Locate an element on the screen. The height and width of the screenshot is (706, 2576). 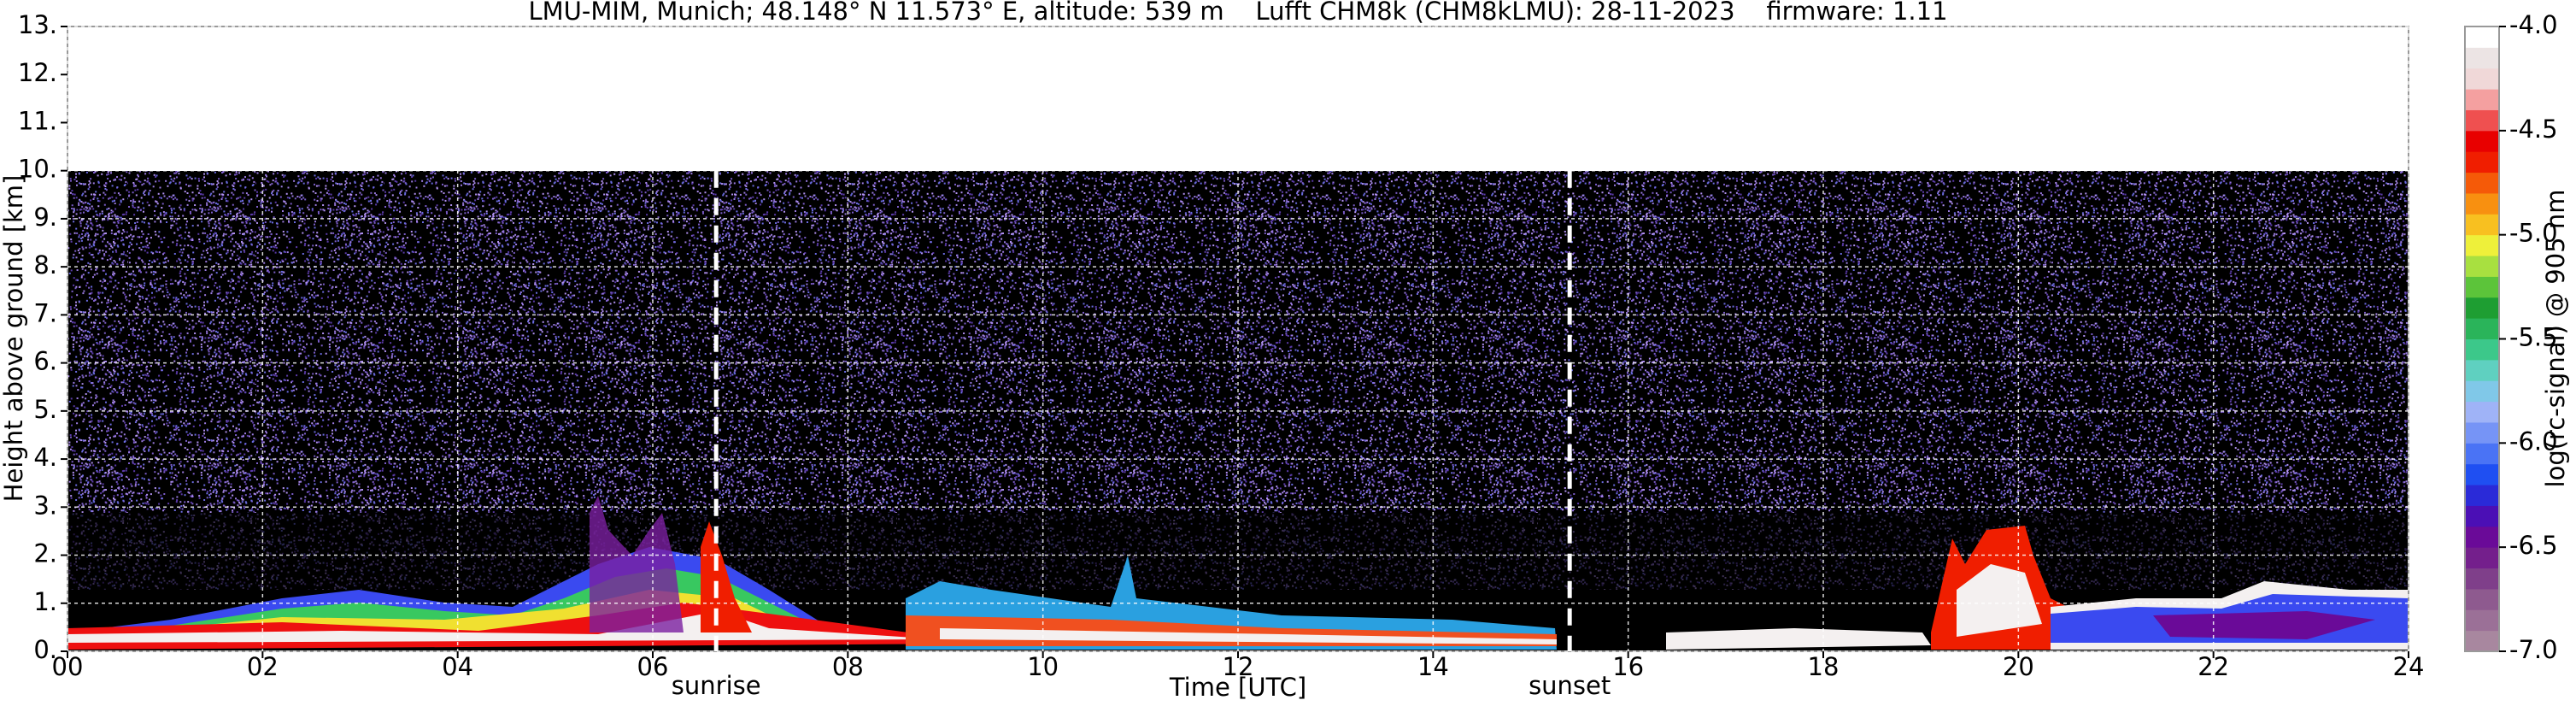
y-tick-label: 5. is located at coordinates (45, 409).